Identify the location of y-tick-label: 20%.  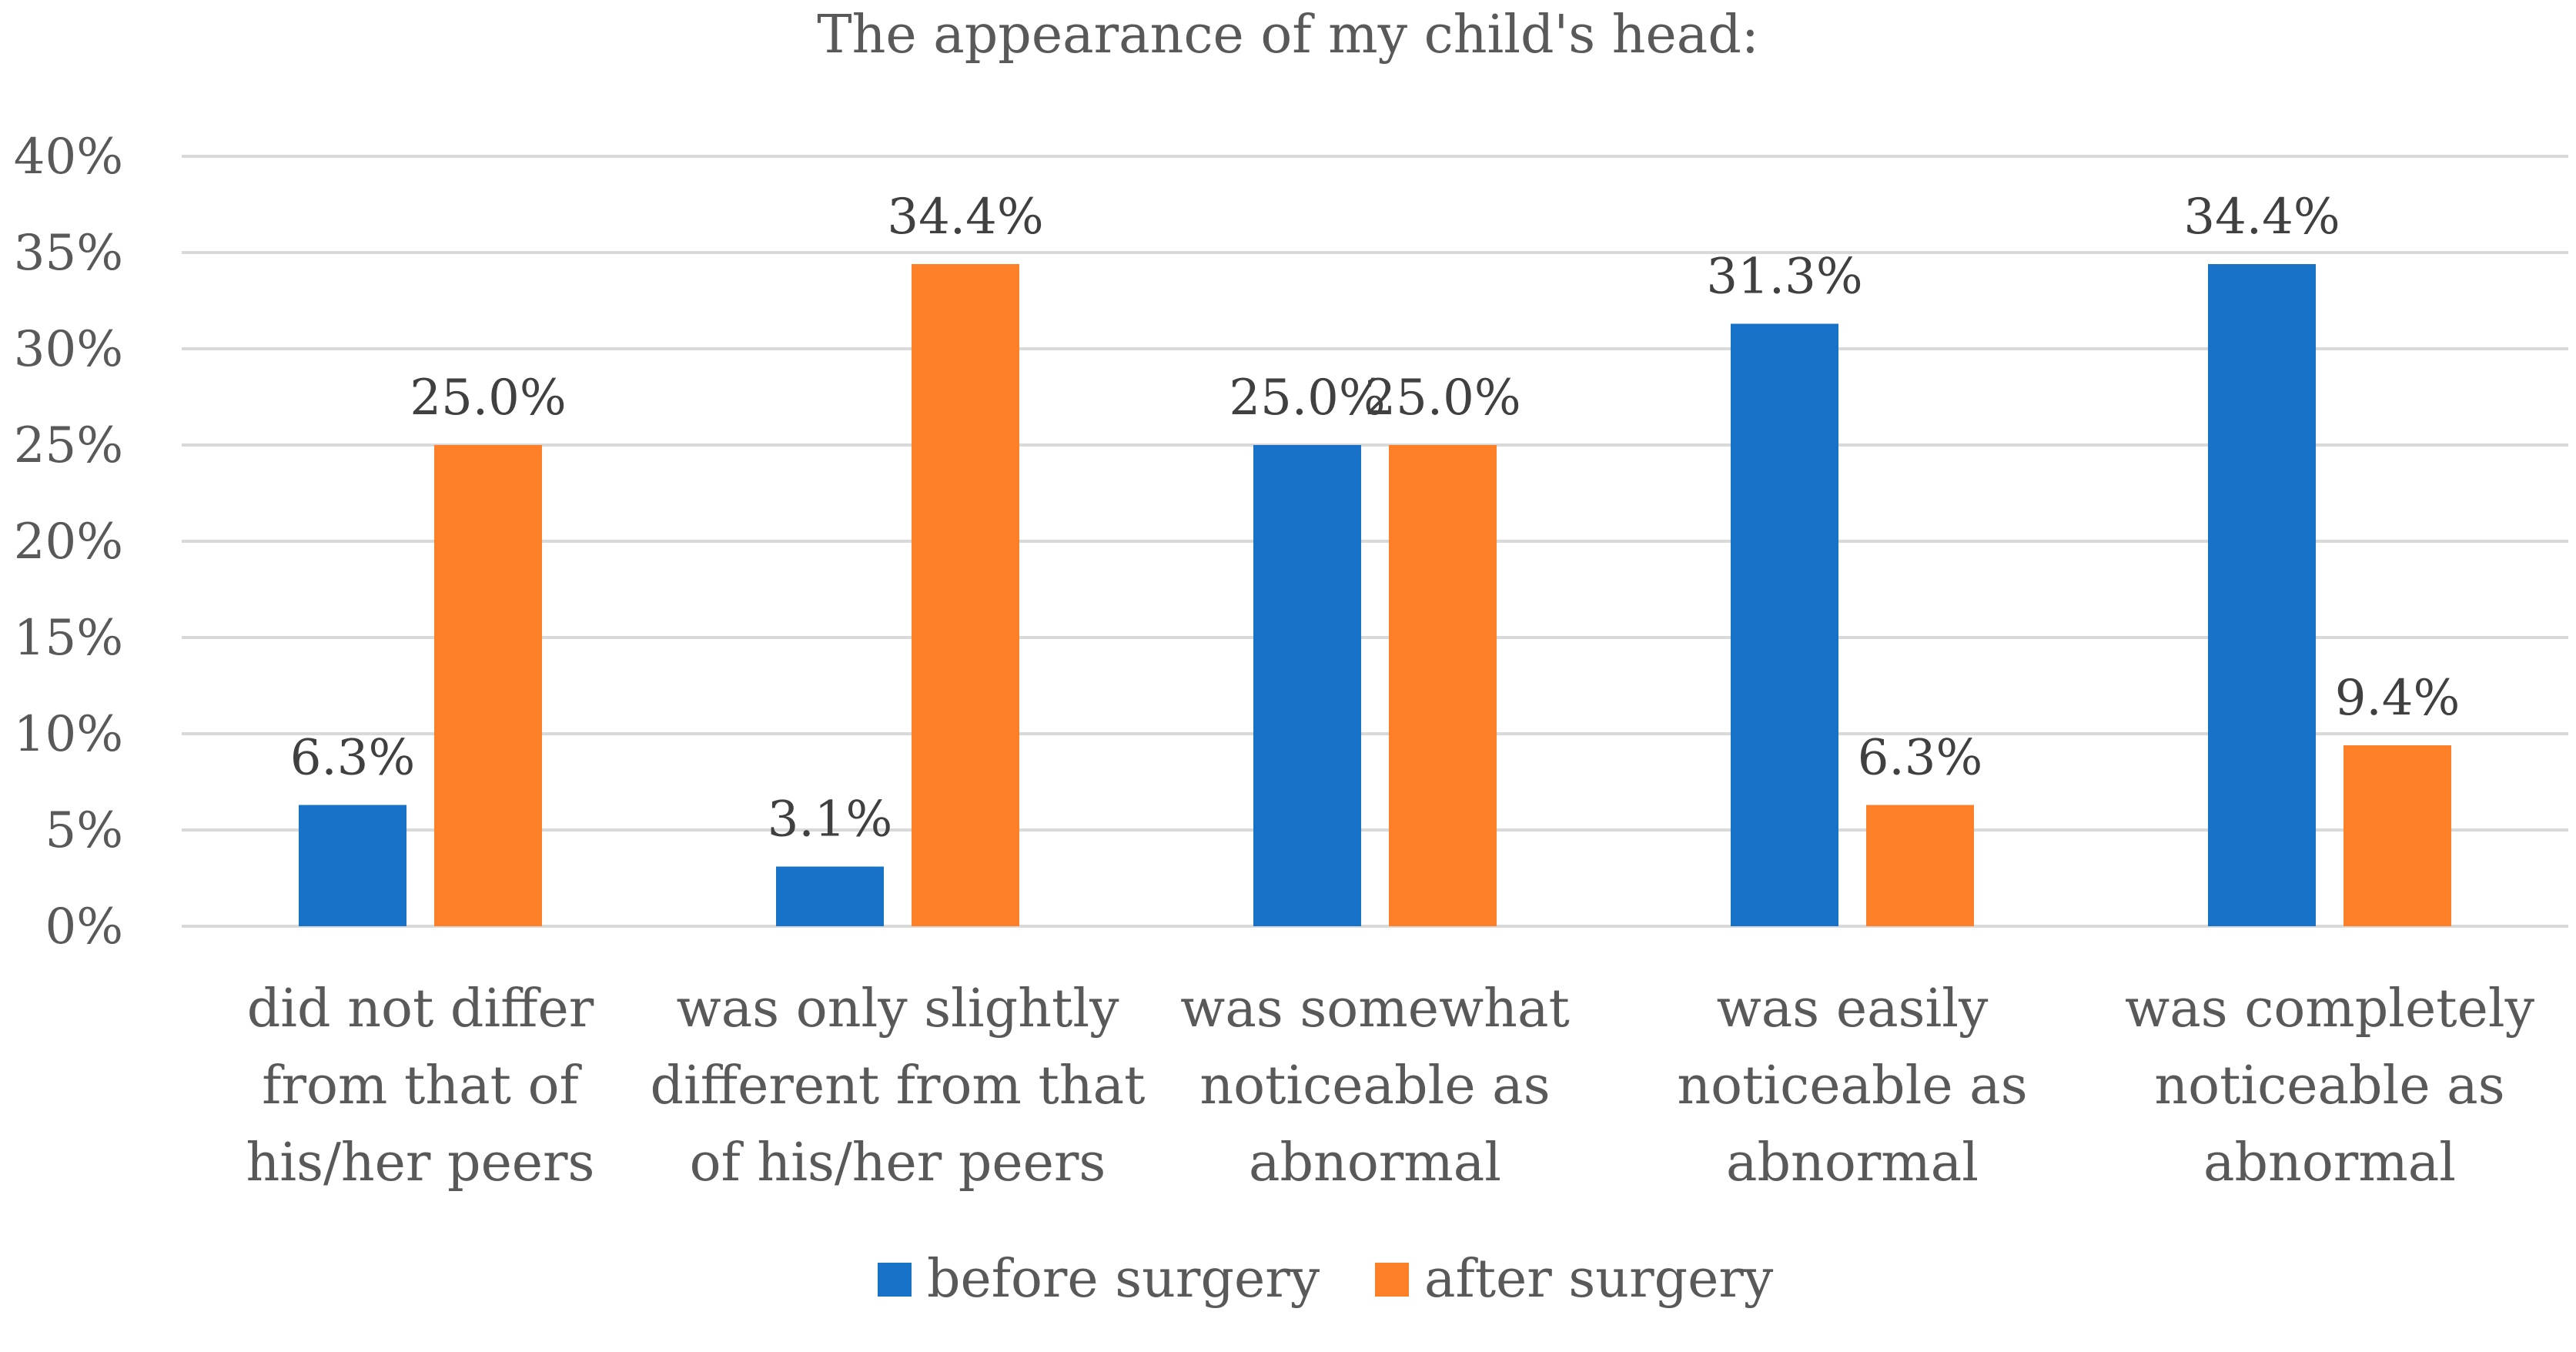
(68, 542).